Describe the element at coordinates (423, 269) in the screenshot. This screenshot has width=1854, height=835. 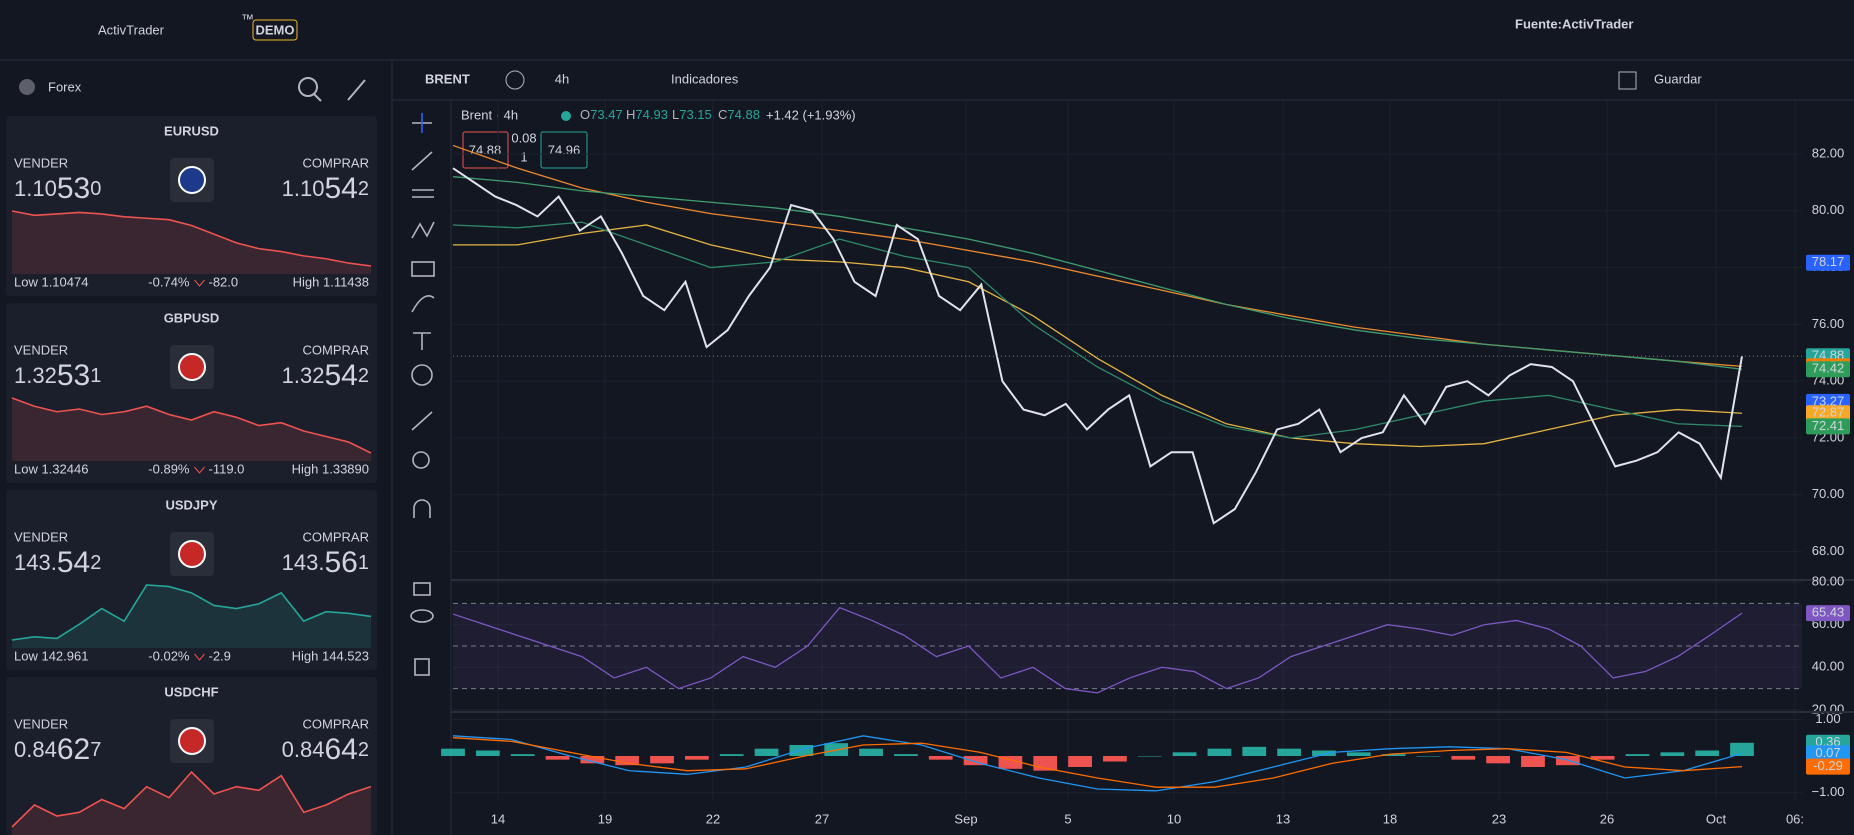
I see `tool-projection` at that location.